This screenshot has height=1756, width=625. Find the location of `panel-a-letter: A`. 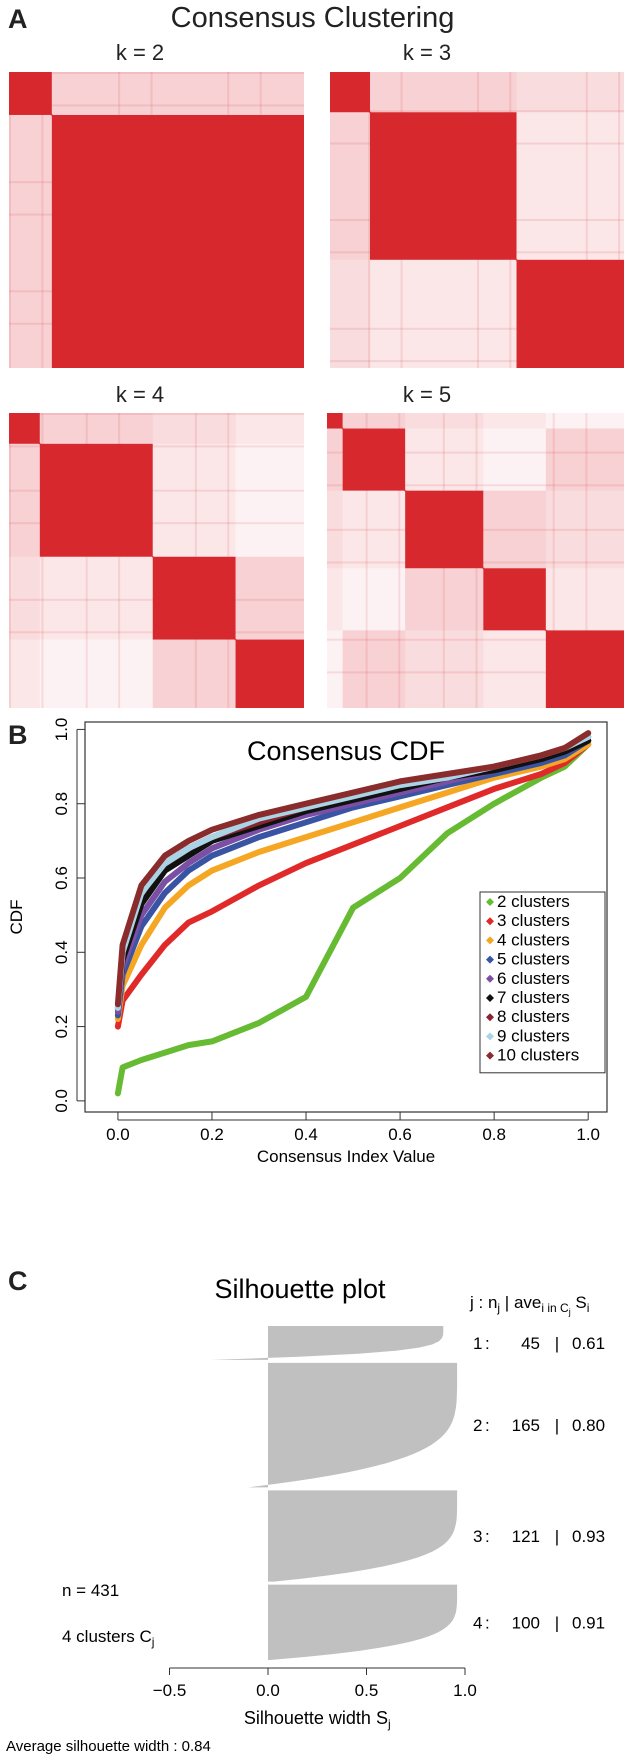

panel-a-letter: A is located at coordinates (18, 19).